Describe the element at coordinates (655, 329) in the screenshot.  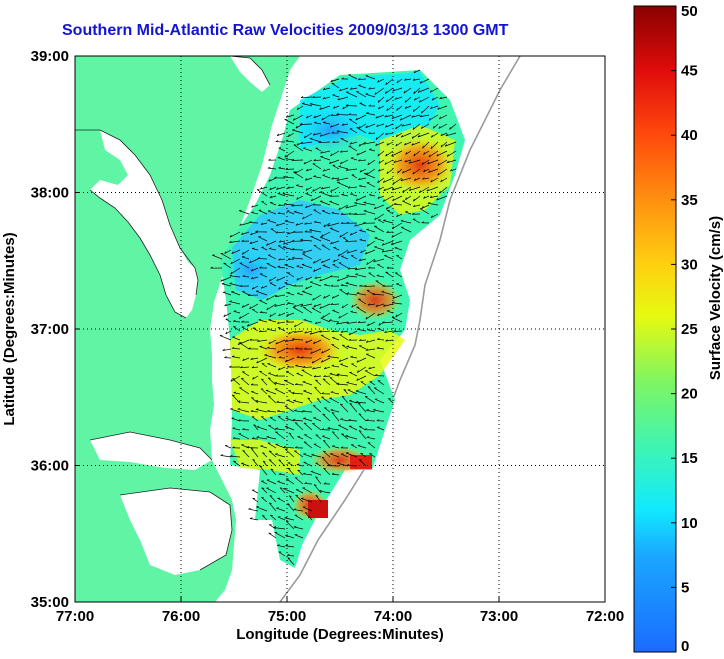
I see `colorbar` at that location.